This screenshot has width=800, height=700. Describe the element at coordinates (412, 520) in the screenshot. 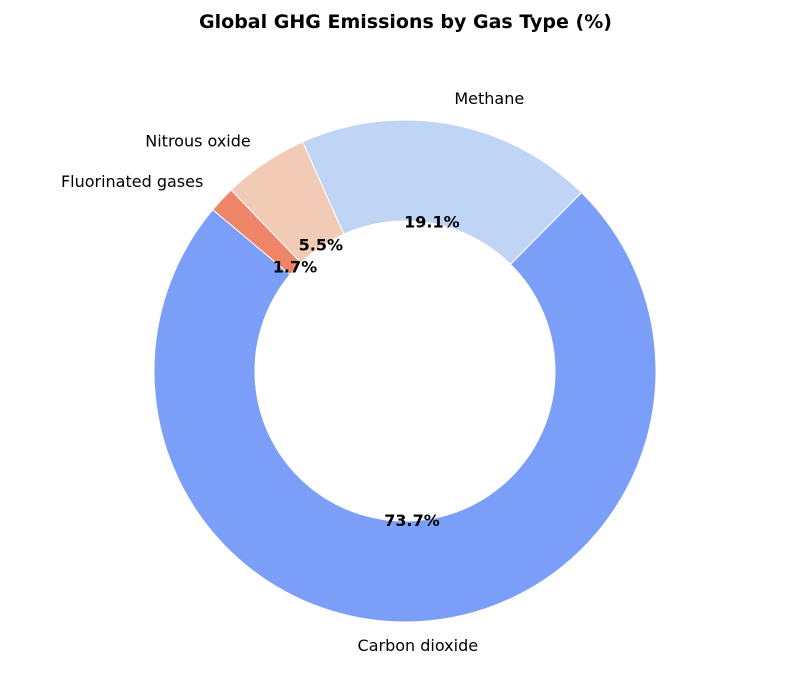

I see `percent-label-carbon-dioxide: 73.7%` at that location.